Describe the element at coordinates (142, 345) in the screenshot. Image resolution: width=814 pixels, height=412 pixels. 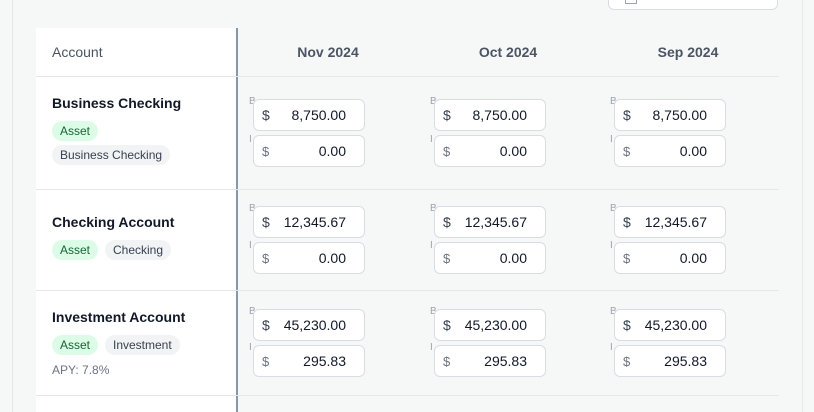
I see `account-type-badge: Investment` at that location.